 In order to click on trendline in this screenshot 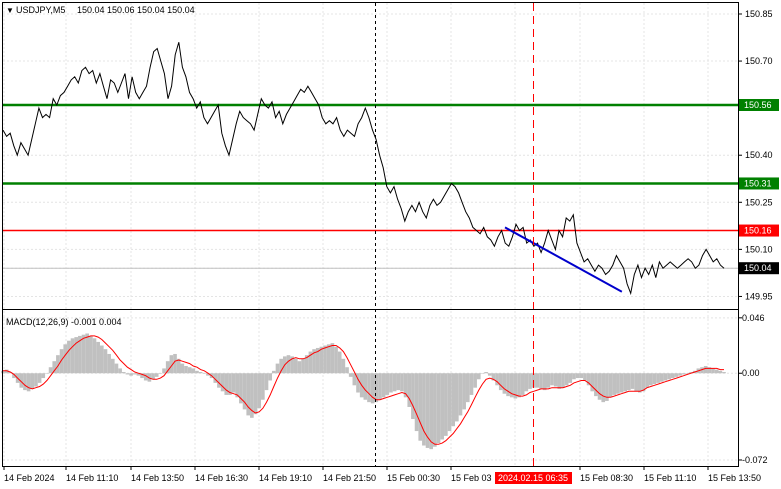, I will do `click(563, 259)`.